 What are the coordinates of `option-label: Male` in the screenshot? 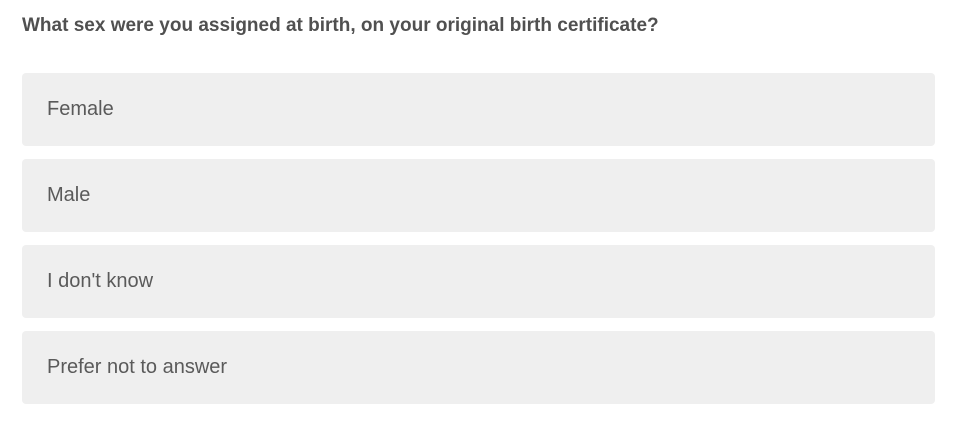 It's located at (69, 195).